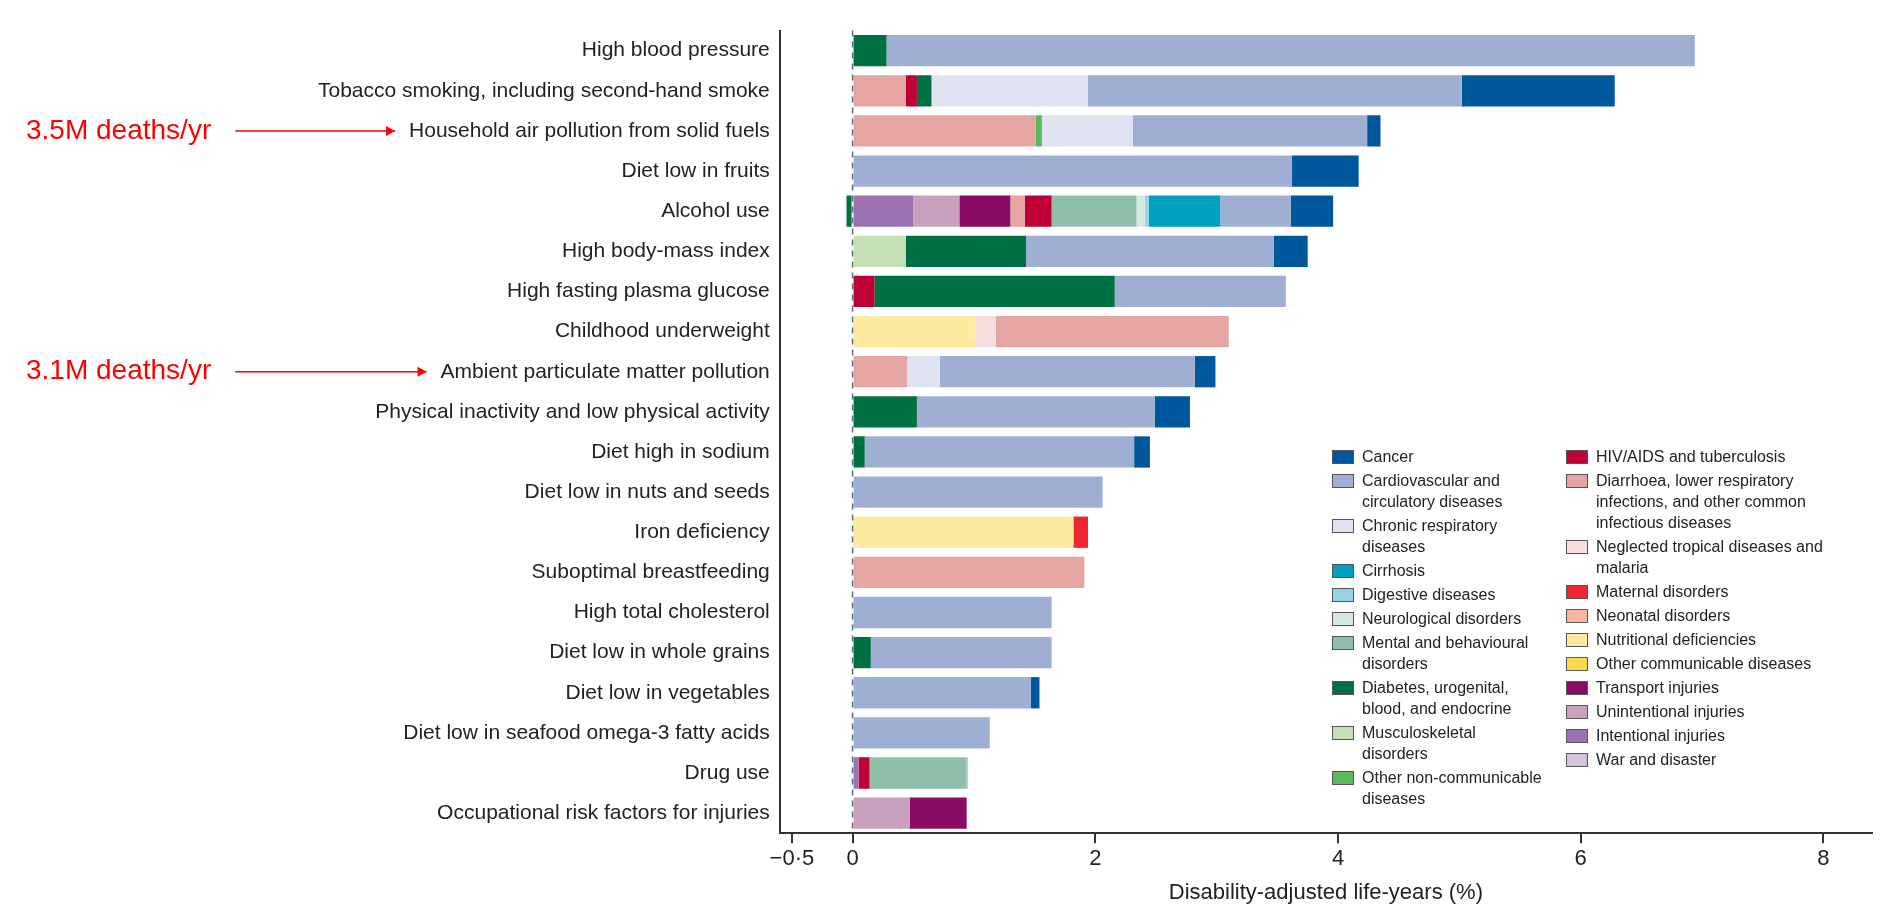 Image resolution: width=1884 pixels, height=920 pixels. What do you see at coordinates (662, 330) in the screenshot?
I see `y-tick-label: Childhood underweight` at bounding box center [662, 330].